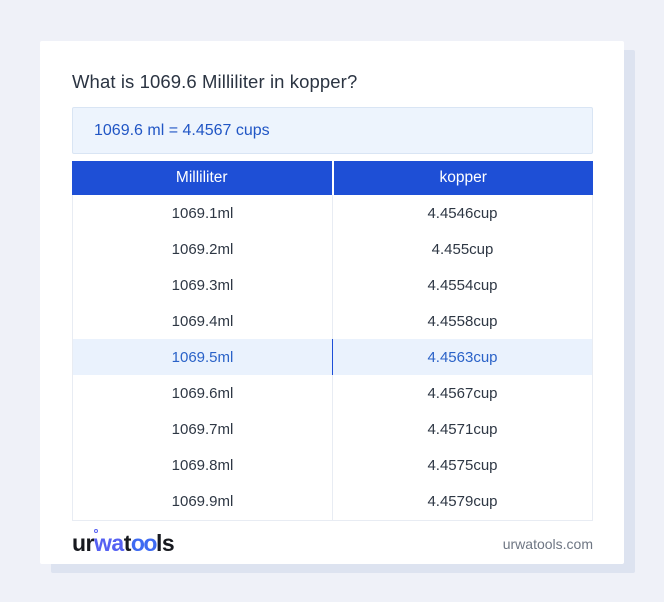 The width and height of the screenshot is (664, 602). Describe the element at coordinates (203, 501) in the screenshot. I see `ml-cell: 1069.9ml` at that location.